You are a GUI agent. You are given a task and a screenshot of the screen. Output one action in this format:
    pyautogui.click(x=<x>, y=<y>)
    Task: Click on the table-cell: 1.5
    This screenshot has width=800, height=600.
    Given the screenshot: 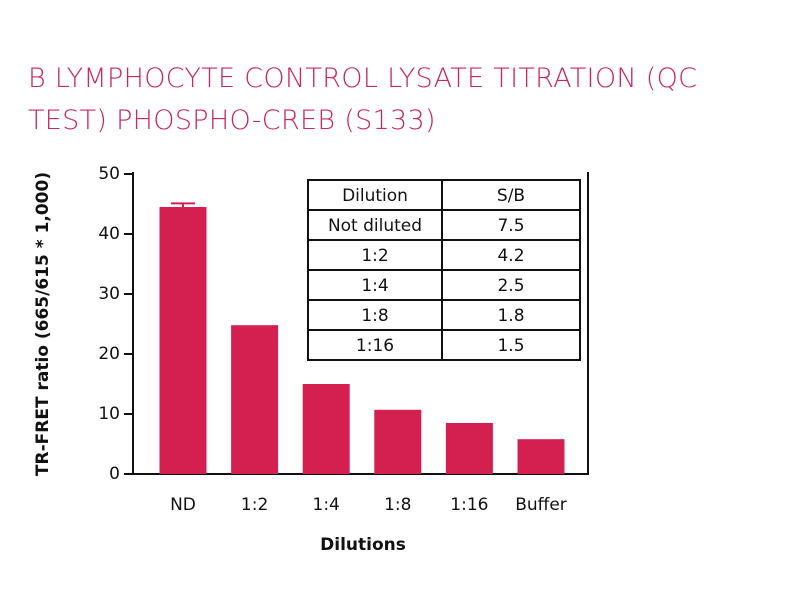 What is the action you would take?
    pyautogui.click(x=510, y=346)
    